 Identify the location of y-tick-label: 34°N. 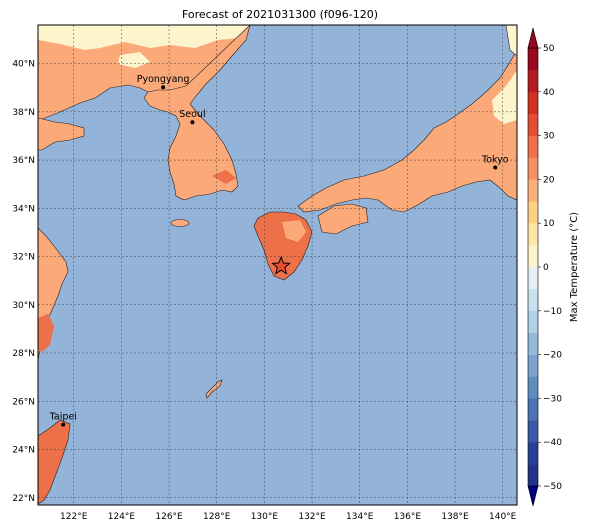
(23, 209).